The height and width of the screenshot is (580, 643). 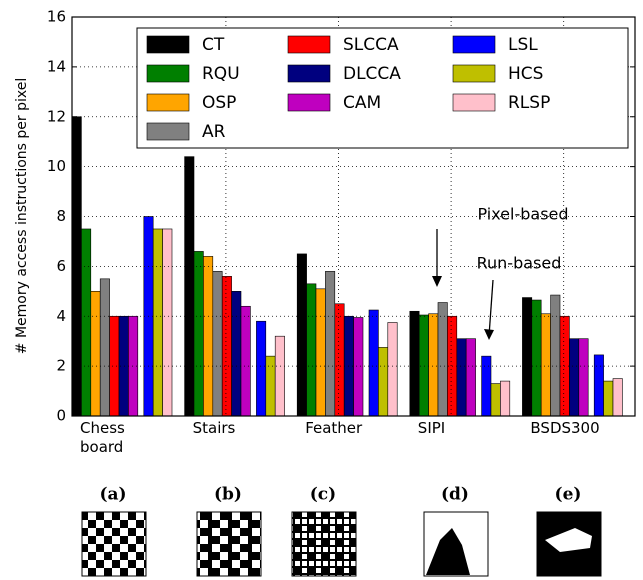 I want to click on legend-label: CT, so click(x=213, y=45).